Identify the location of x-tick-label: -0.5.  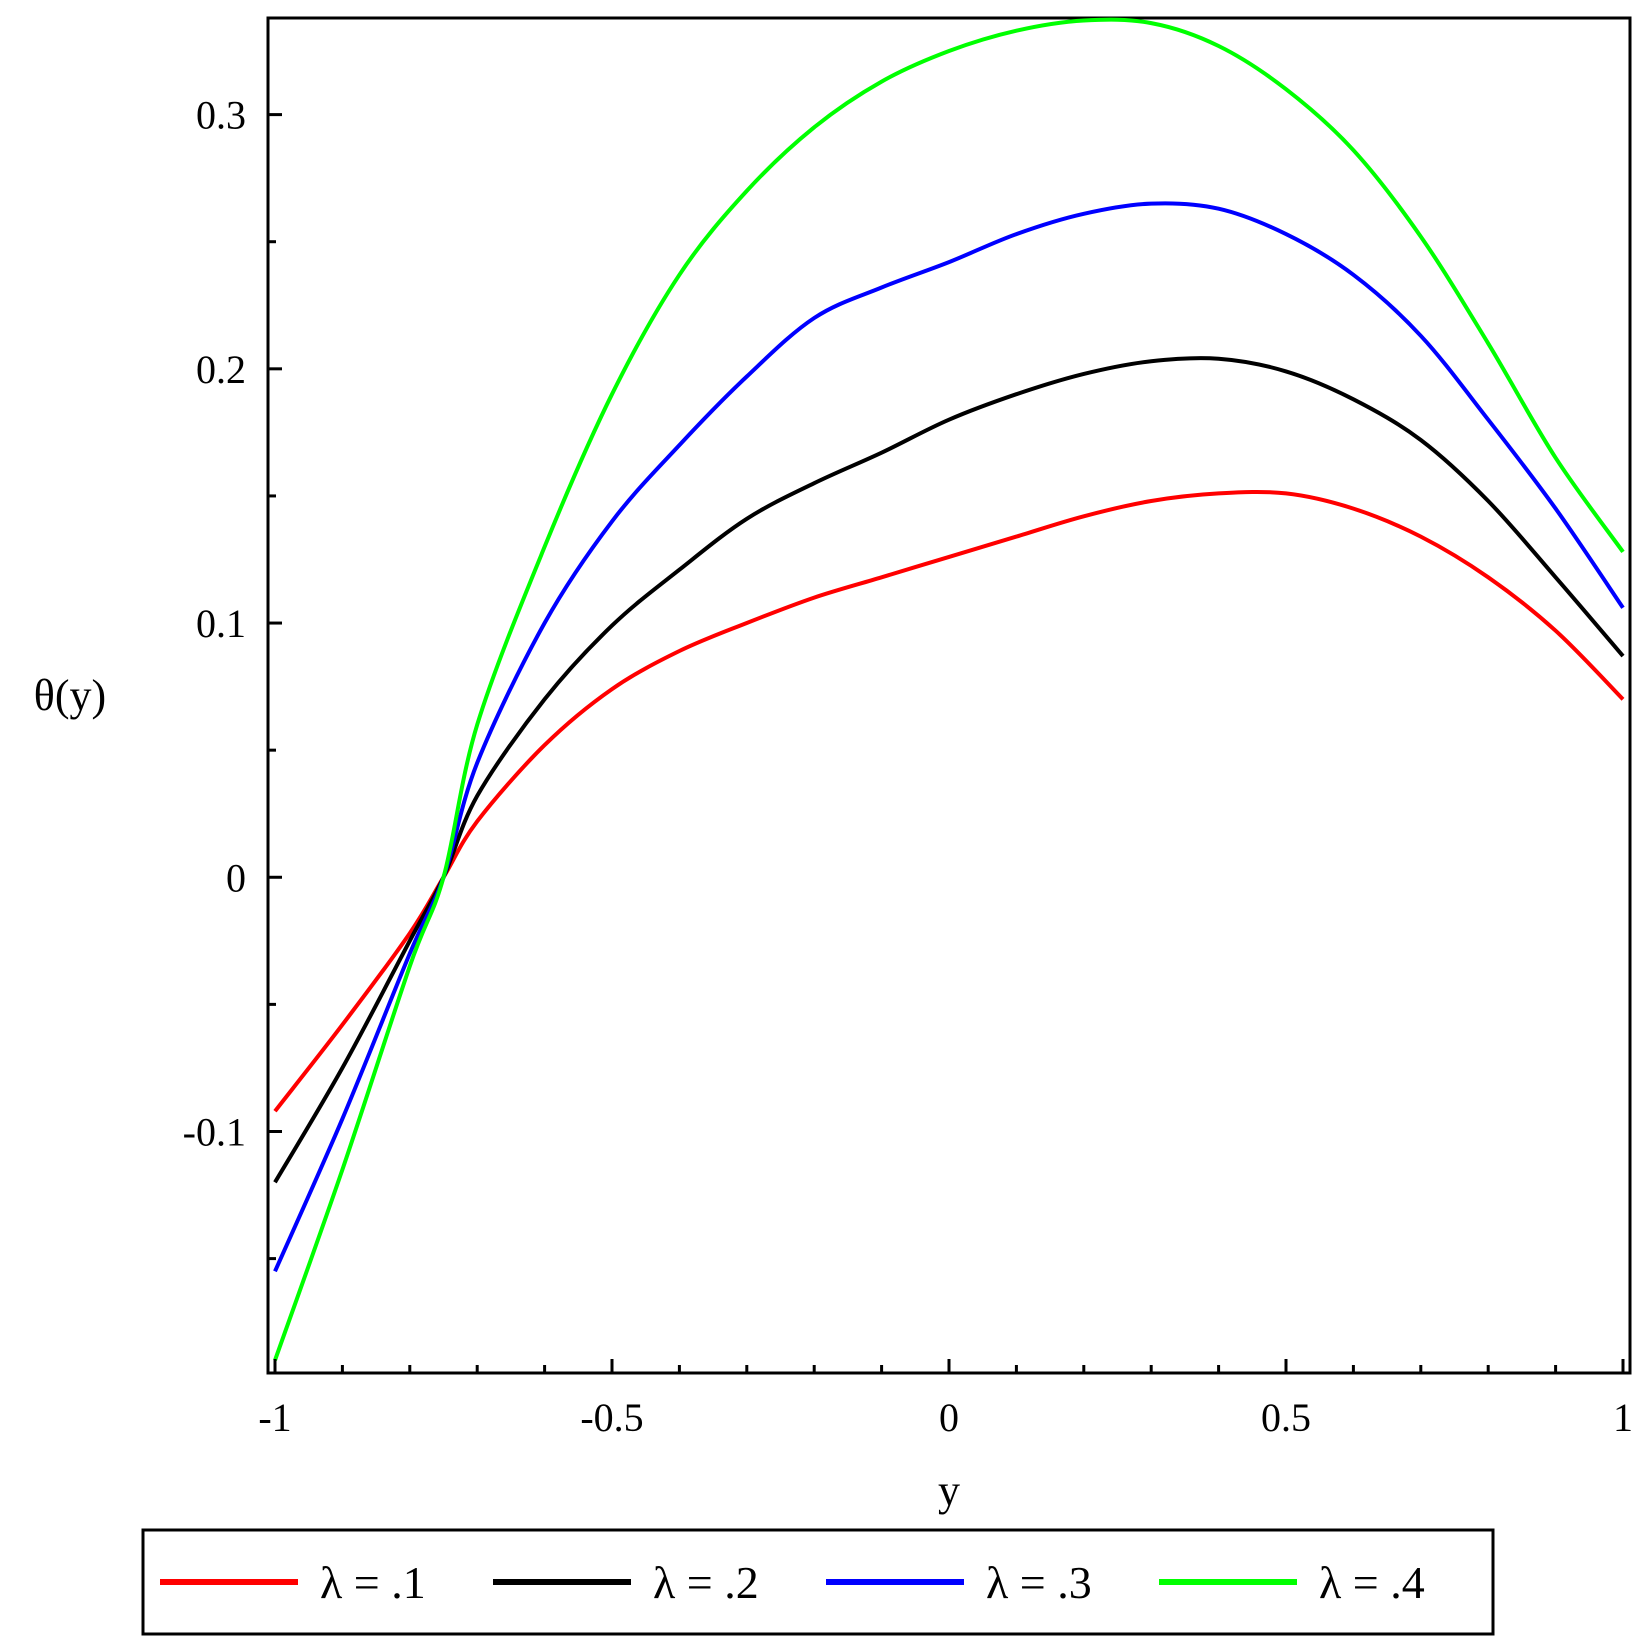
(611, 1417).